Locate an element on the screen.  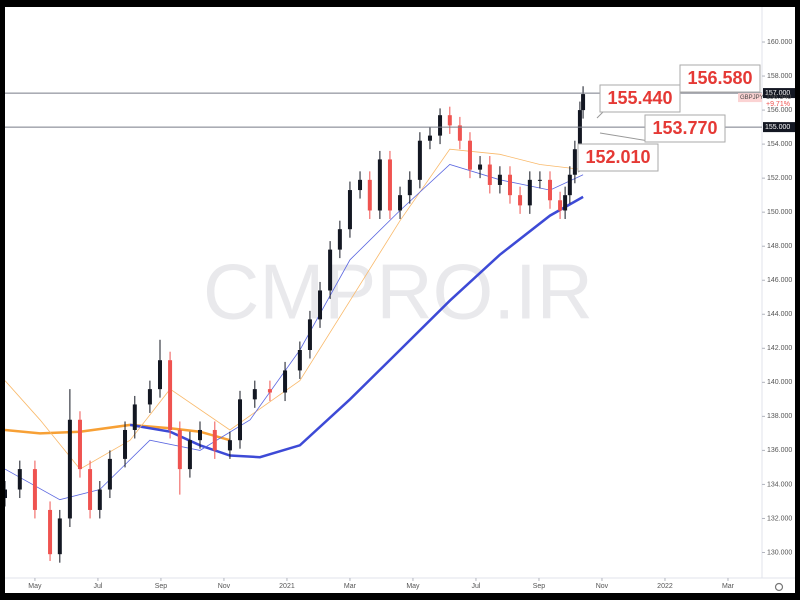
y-tick-label: 160.000 is located at coordinates (779, 42).